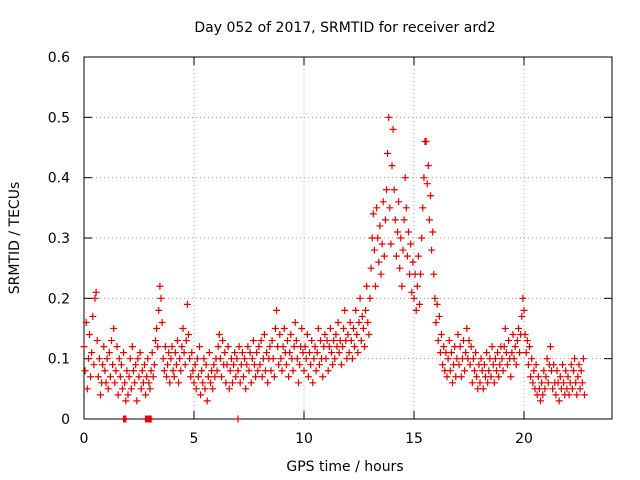  Describe the element at coordinates (194, 439) in the screenshot. I see `x-tick-label: 5` at that location.